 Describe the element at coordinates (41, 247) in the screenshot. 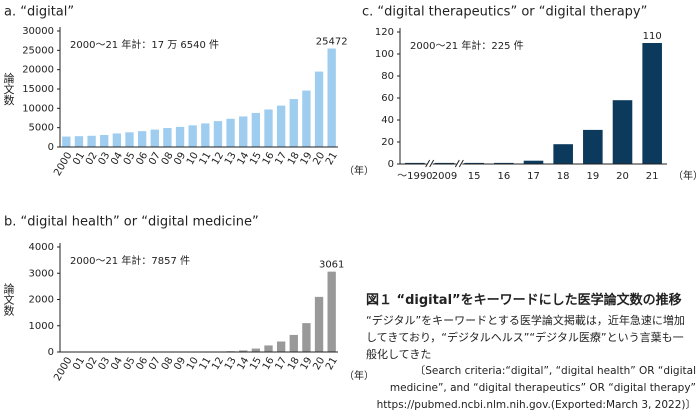

I see `y-tick-label: 4000` at that location.